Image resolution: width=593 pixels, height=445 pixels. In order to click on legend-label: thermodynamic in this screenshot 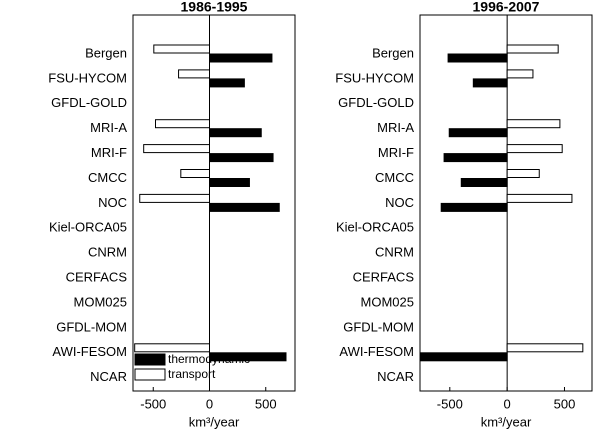, I will do `click(209, 359)`.